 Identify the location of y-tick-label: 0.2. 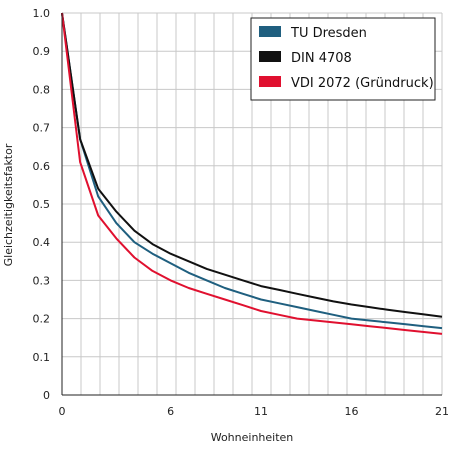
(42, 319).